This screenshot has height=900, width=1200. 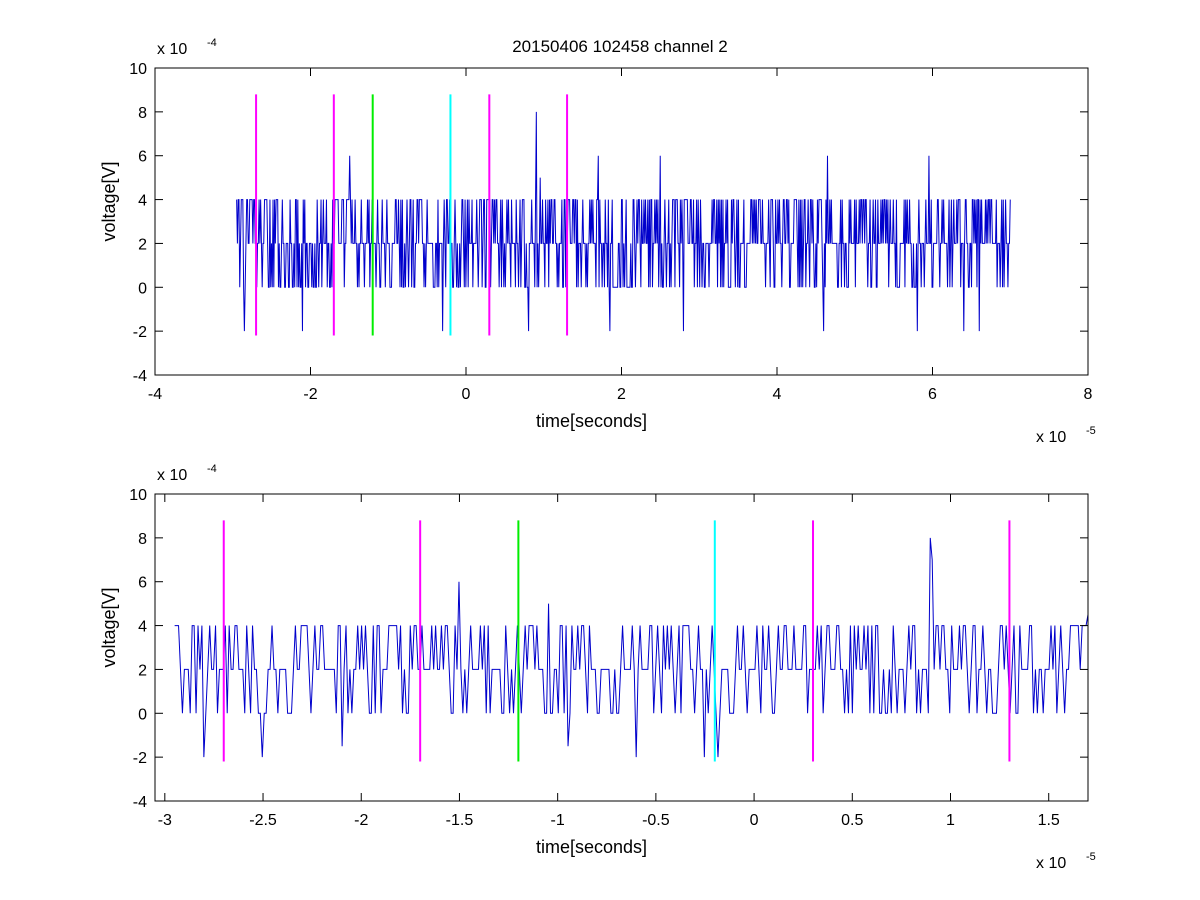 What do you see at coordinates (165, 820) in the screenshot?
I see `x-tick-label: -3` at bounding box center [165, 820].